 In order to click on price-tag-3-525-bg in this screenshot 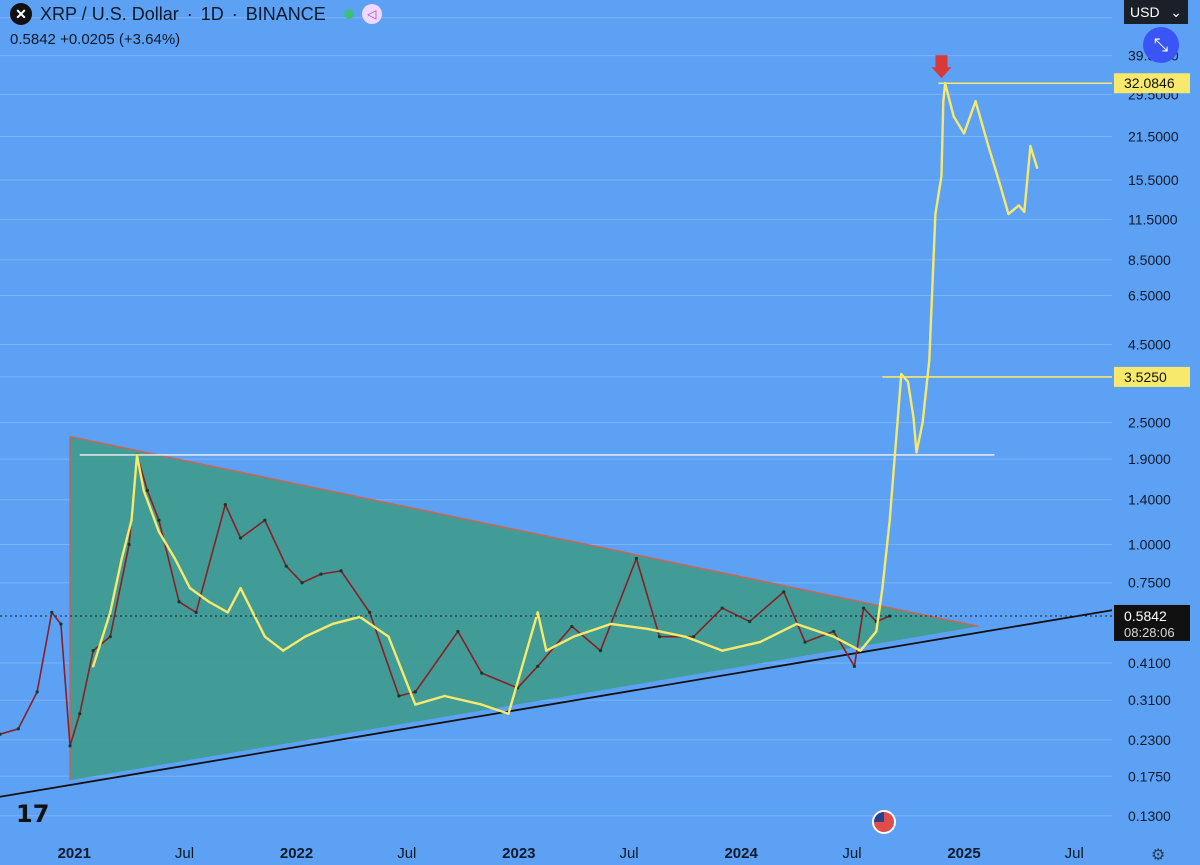, I will do `click(1152, 376)`.